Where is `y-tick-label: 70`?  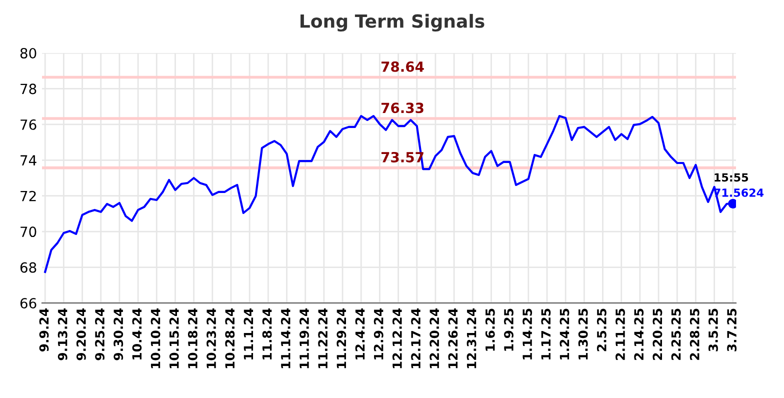 y-tick-label: 70 is located at coordinates (28, 232).